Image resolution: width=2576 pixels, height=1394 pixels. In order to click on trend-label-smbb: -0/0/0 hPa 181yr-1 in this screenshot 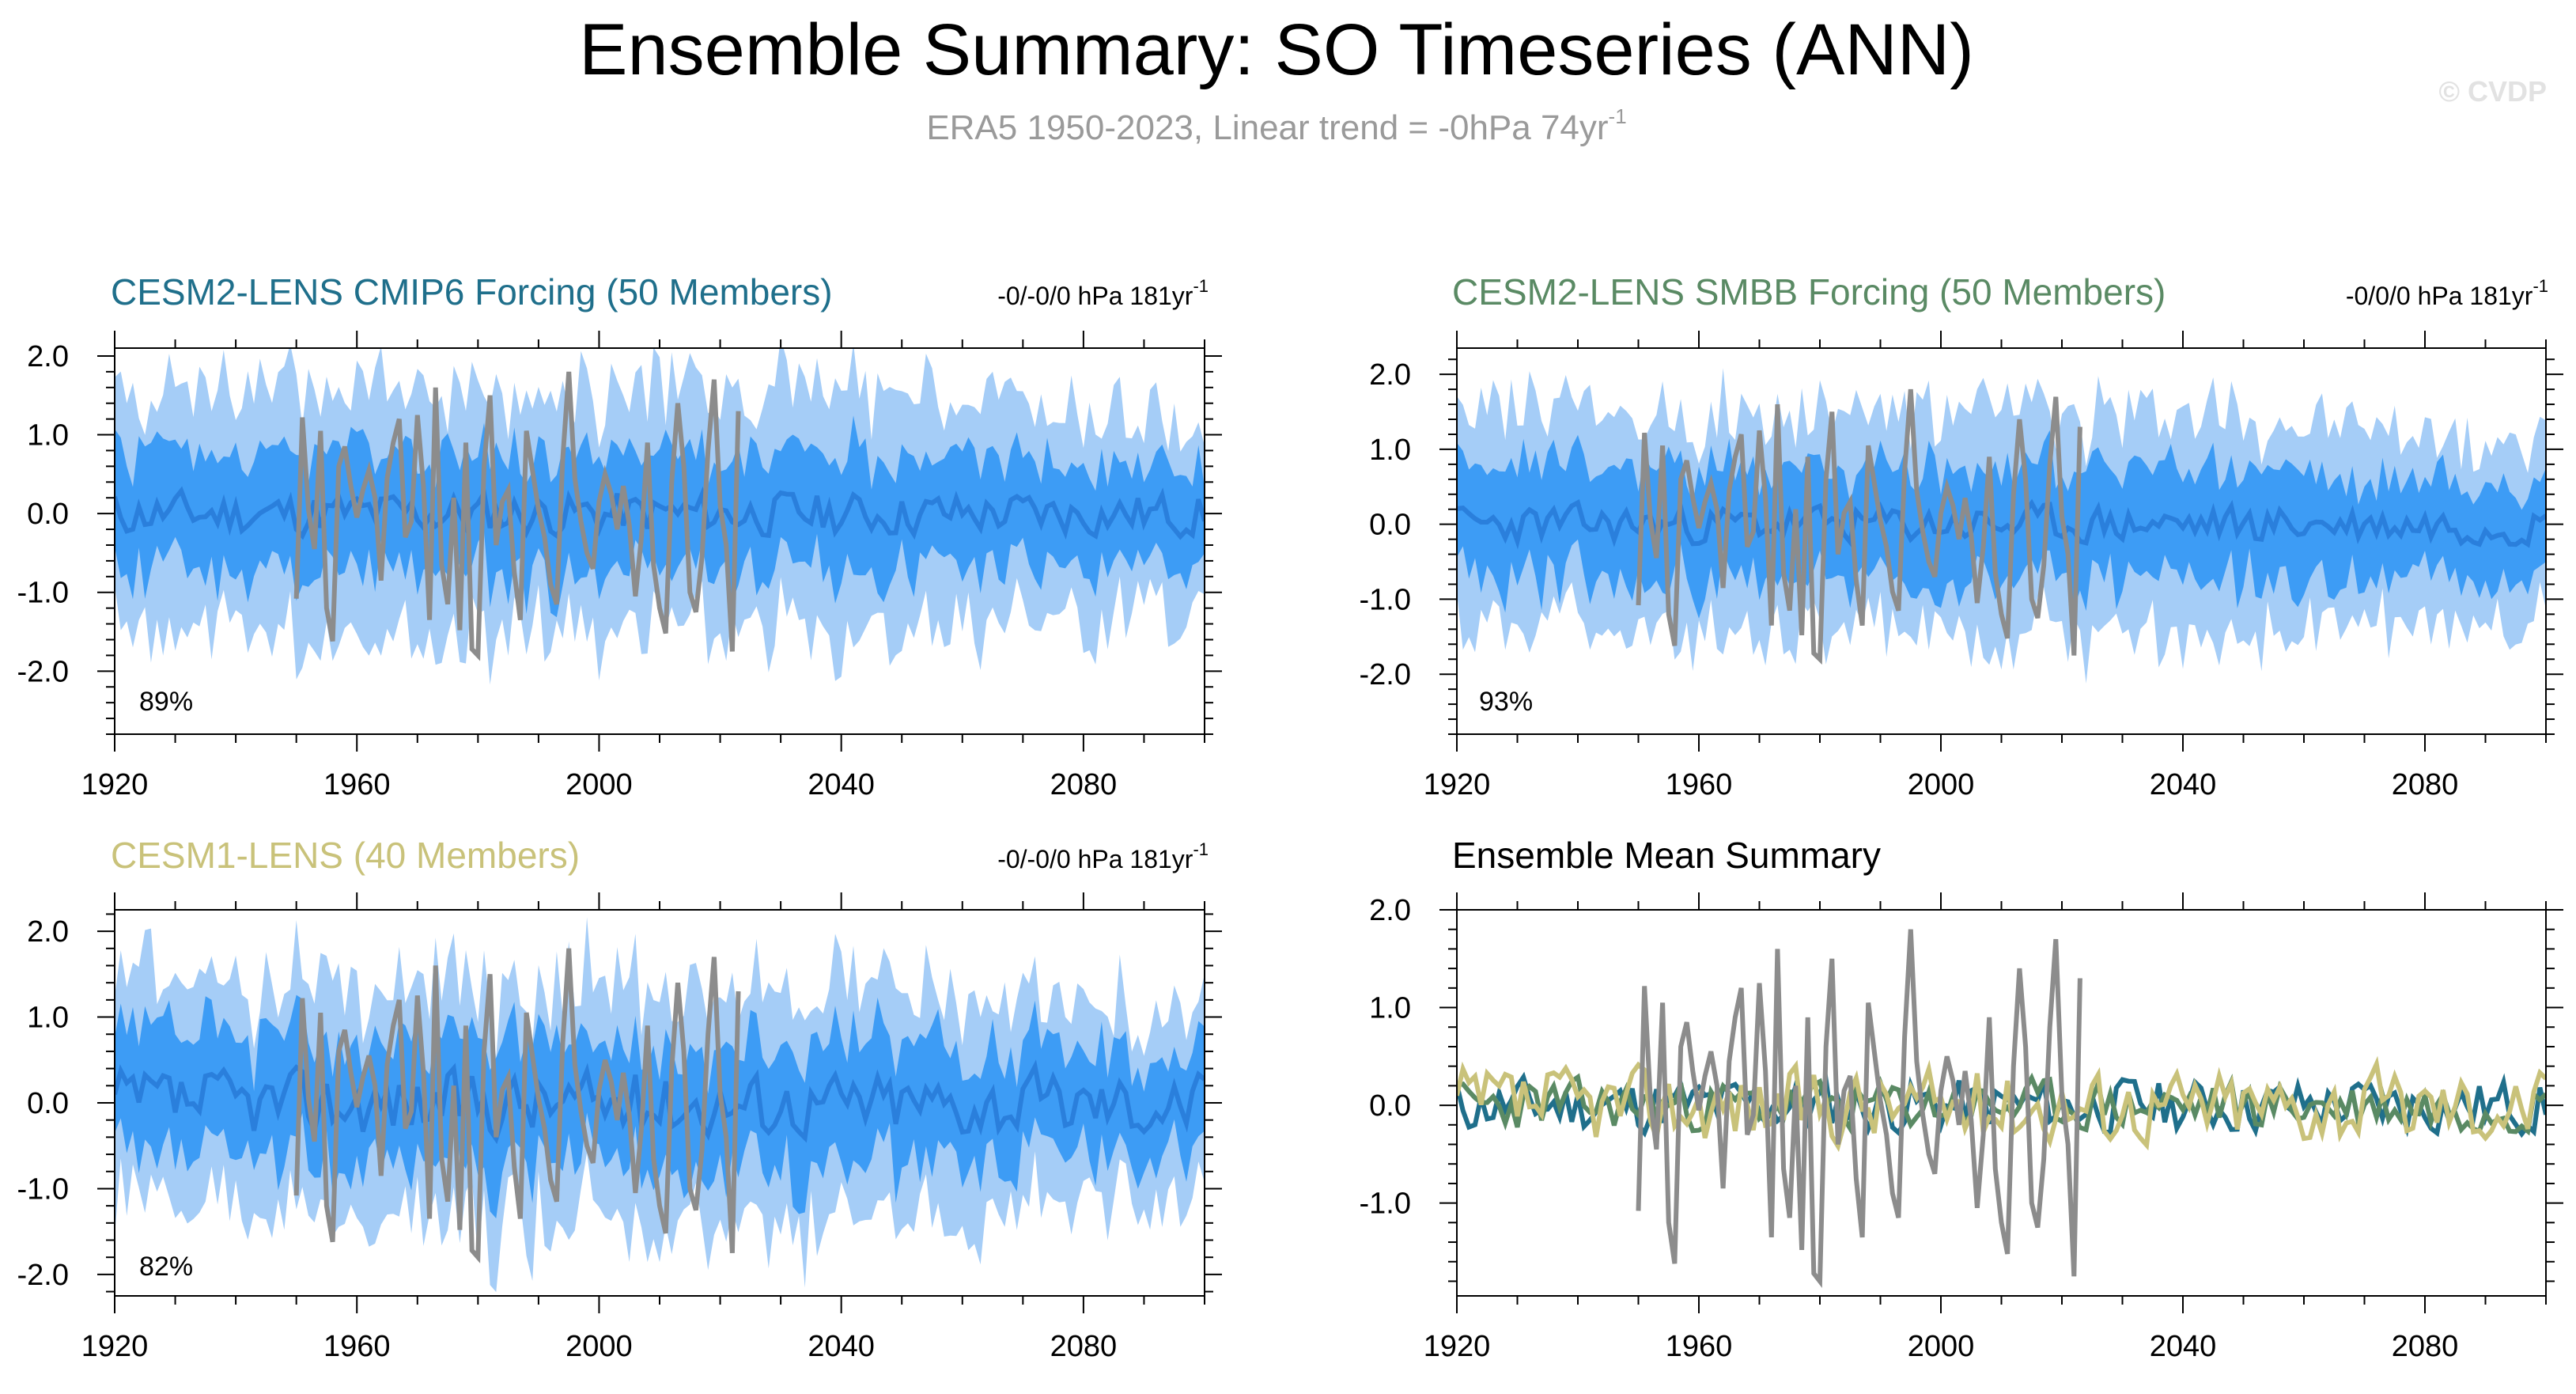, I will do `click(2447, 293)`.